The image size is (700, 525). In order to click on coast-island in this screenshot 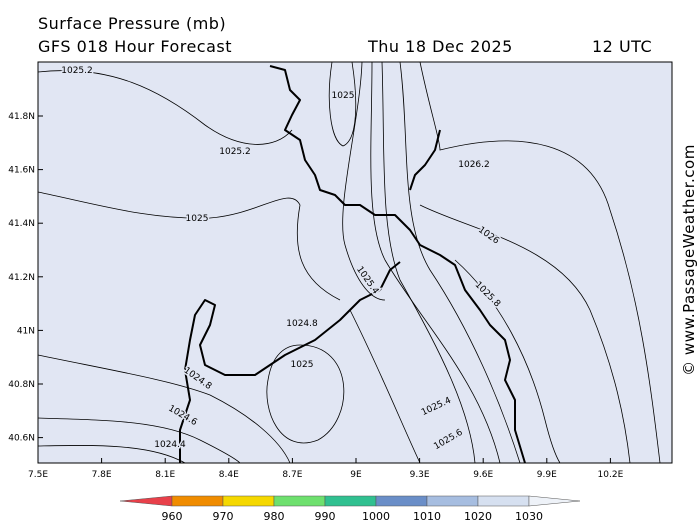, I will do `click(290, 362)`.